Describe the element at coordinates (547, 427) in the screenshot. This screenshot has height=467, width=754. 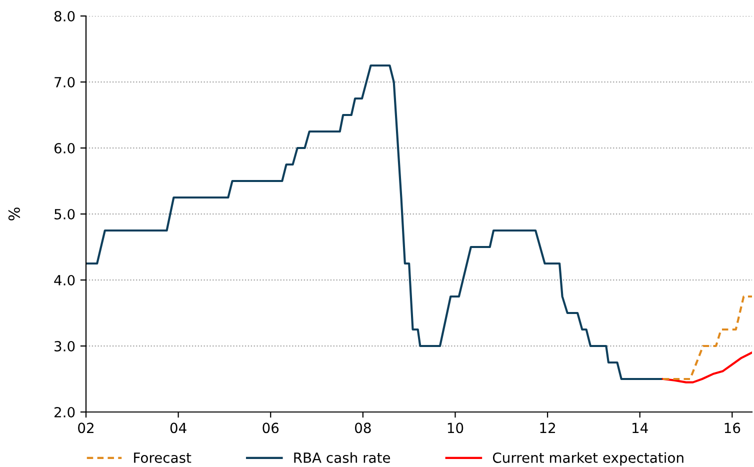
I see `x-tick-label: 12` at that location.